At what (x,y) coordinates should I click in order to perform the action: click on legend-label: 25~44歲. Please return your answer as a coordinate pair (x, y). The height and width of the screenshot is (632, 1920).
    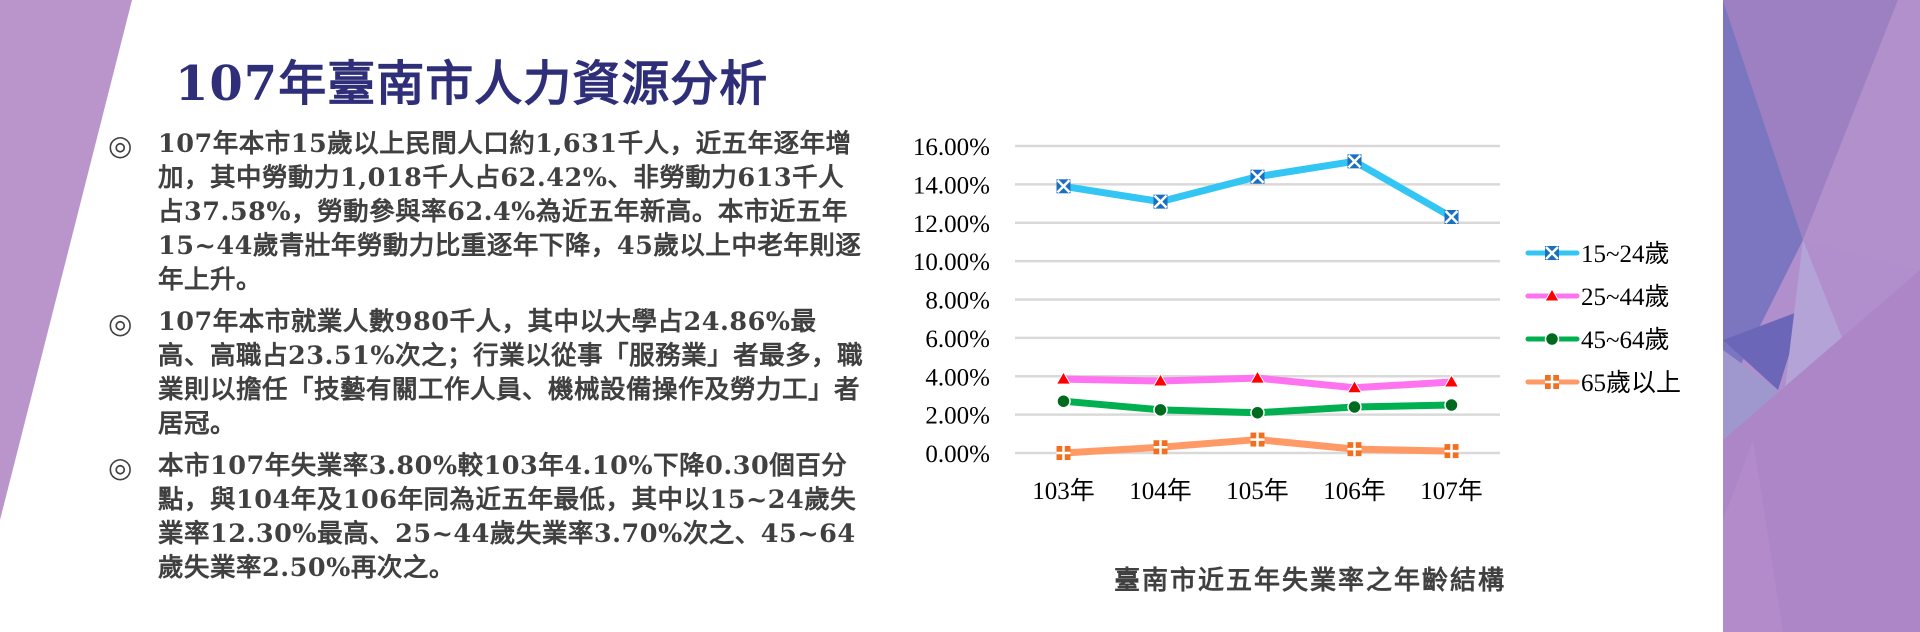
    Looking at the image, I should click on (1625, 297).